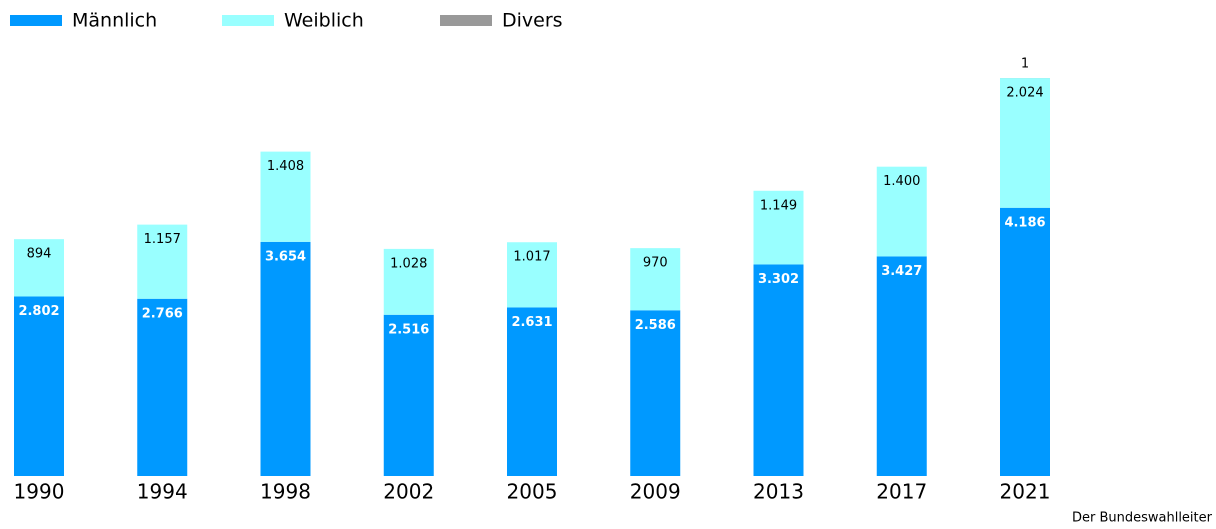 This screenshot has height=529, width=1216. What do you see at coordinates (778, 205) in the screenshot?
I see `value-label: 1.149` at bounding box center [778, 205].